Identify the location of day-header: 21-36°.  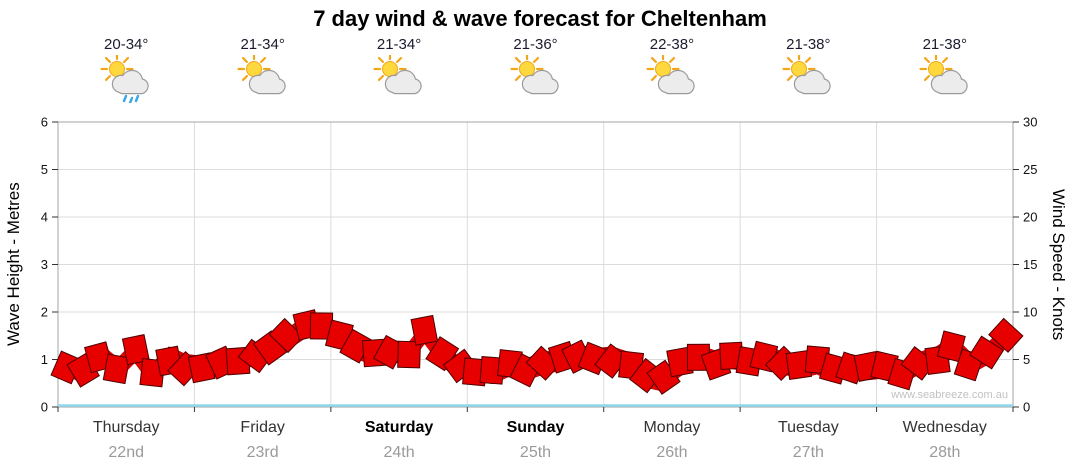
(535, 72).